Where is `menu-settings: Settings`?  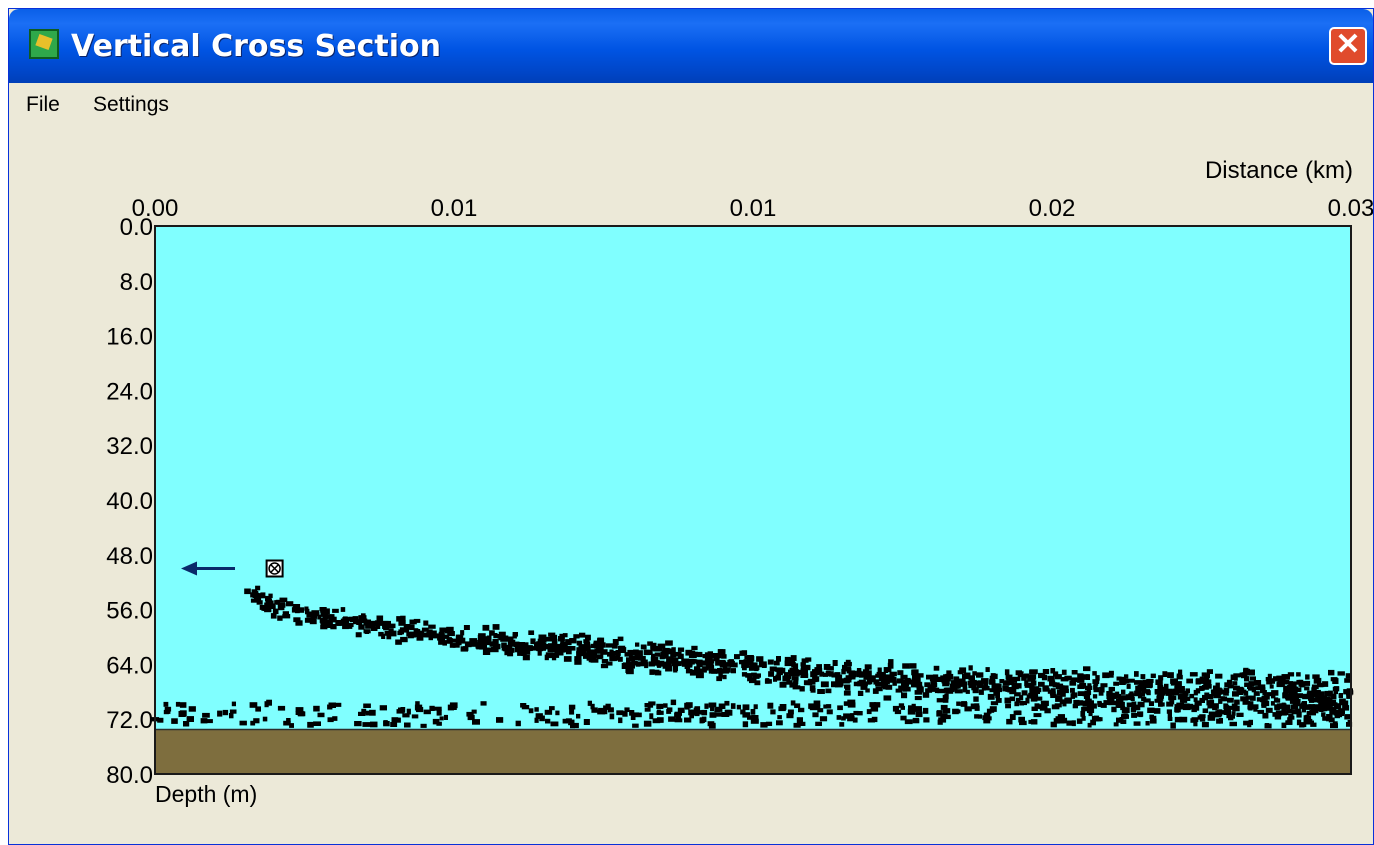 menu-settings: Settings is located at coordinates (131, 104).